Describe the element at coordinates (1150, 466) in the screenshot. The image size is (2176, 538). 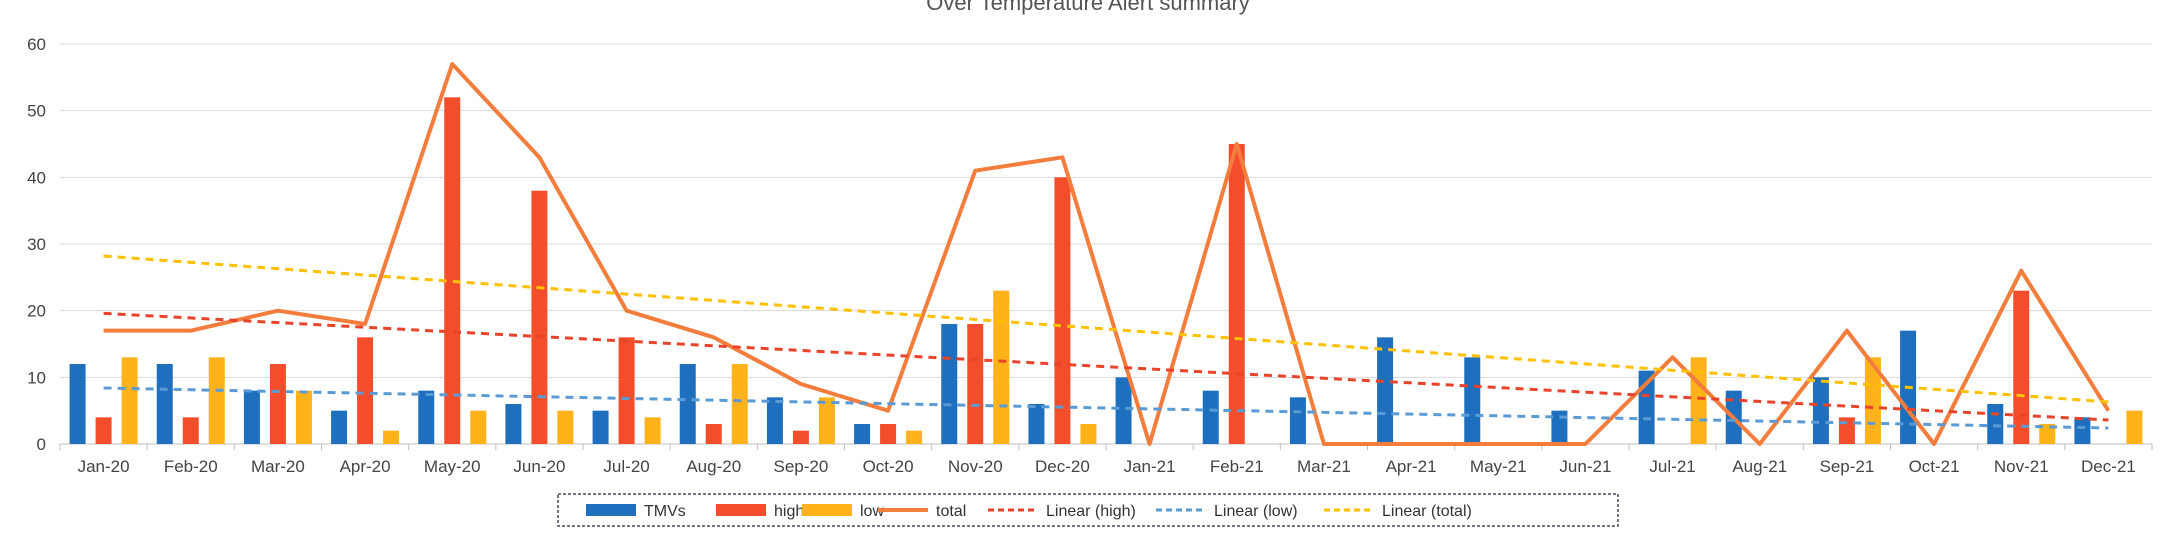
I see `x-tick-label: Jan-21` at that location.